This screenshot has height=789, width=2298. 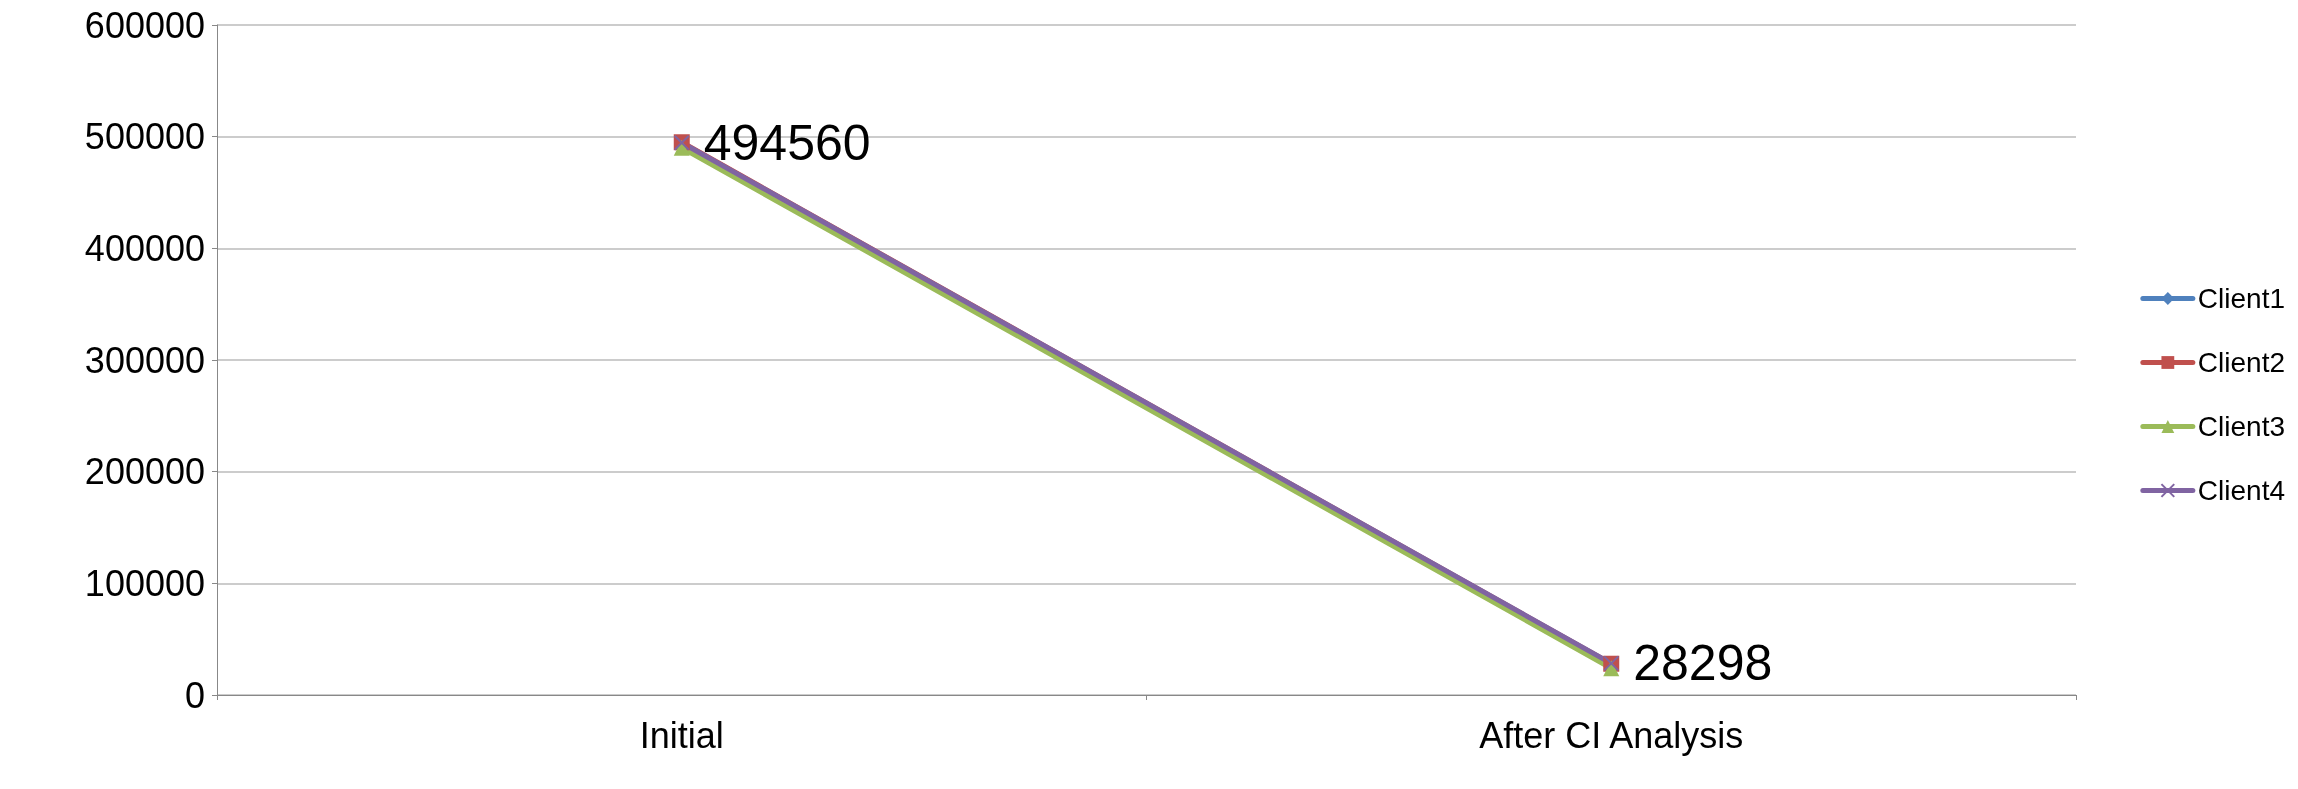 What do you see at coordinates (194, 695) in the screenshot?
I see `y-tick-label: 0` at bounding box center [194, 695].